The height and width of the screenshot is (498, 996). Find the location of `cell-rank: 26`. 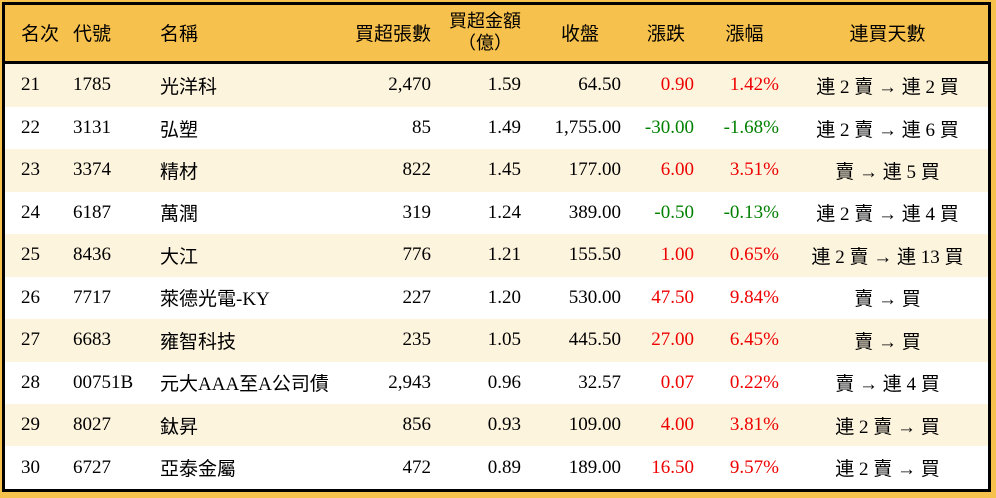

cell-rank: 26 is located at coordinates (30, 297).